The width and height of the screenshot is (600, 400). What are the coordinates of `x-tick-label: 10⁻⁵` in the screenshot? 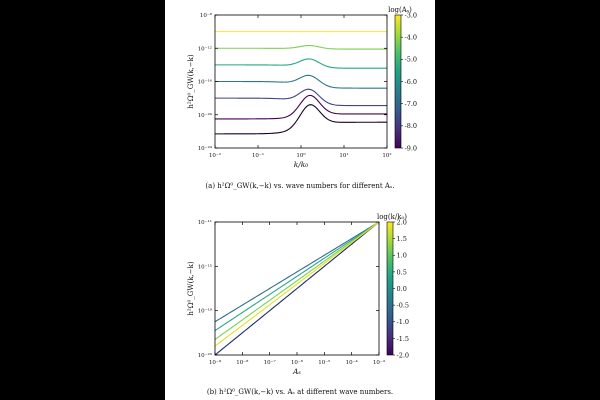 It's located at (324, 362).